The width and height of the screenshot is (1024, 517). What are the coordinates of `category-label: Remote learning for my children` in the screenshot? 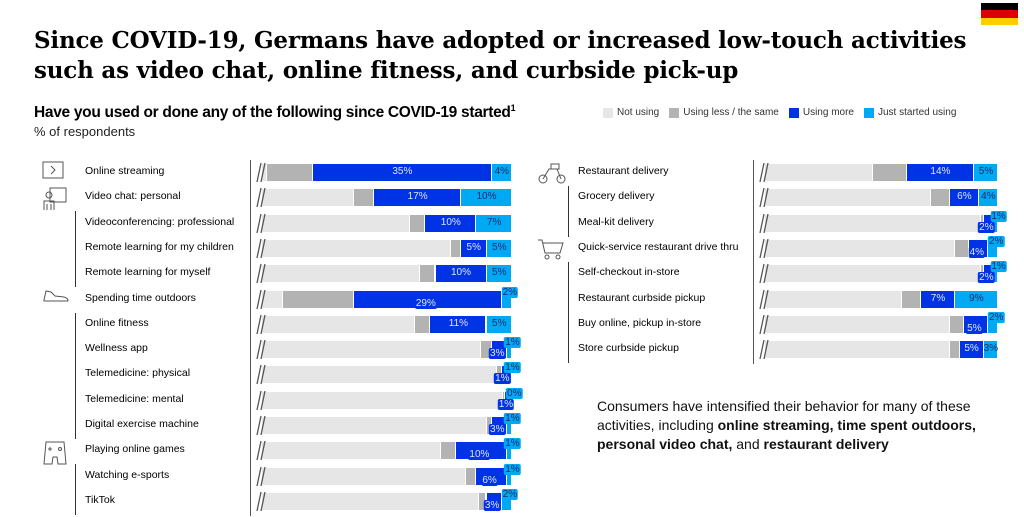 It's located at (159, 246).